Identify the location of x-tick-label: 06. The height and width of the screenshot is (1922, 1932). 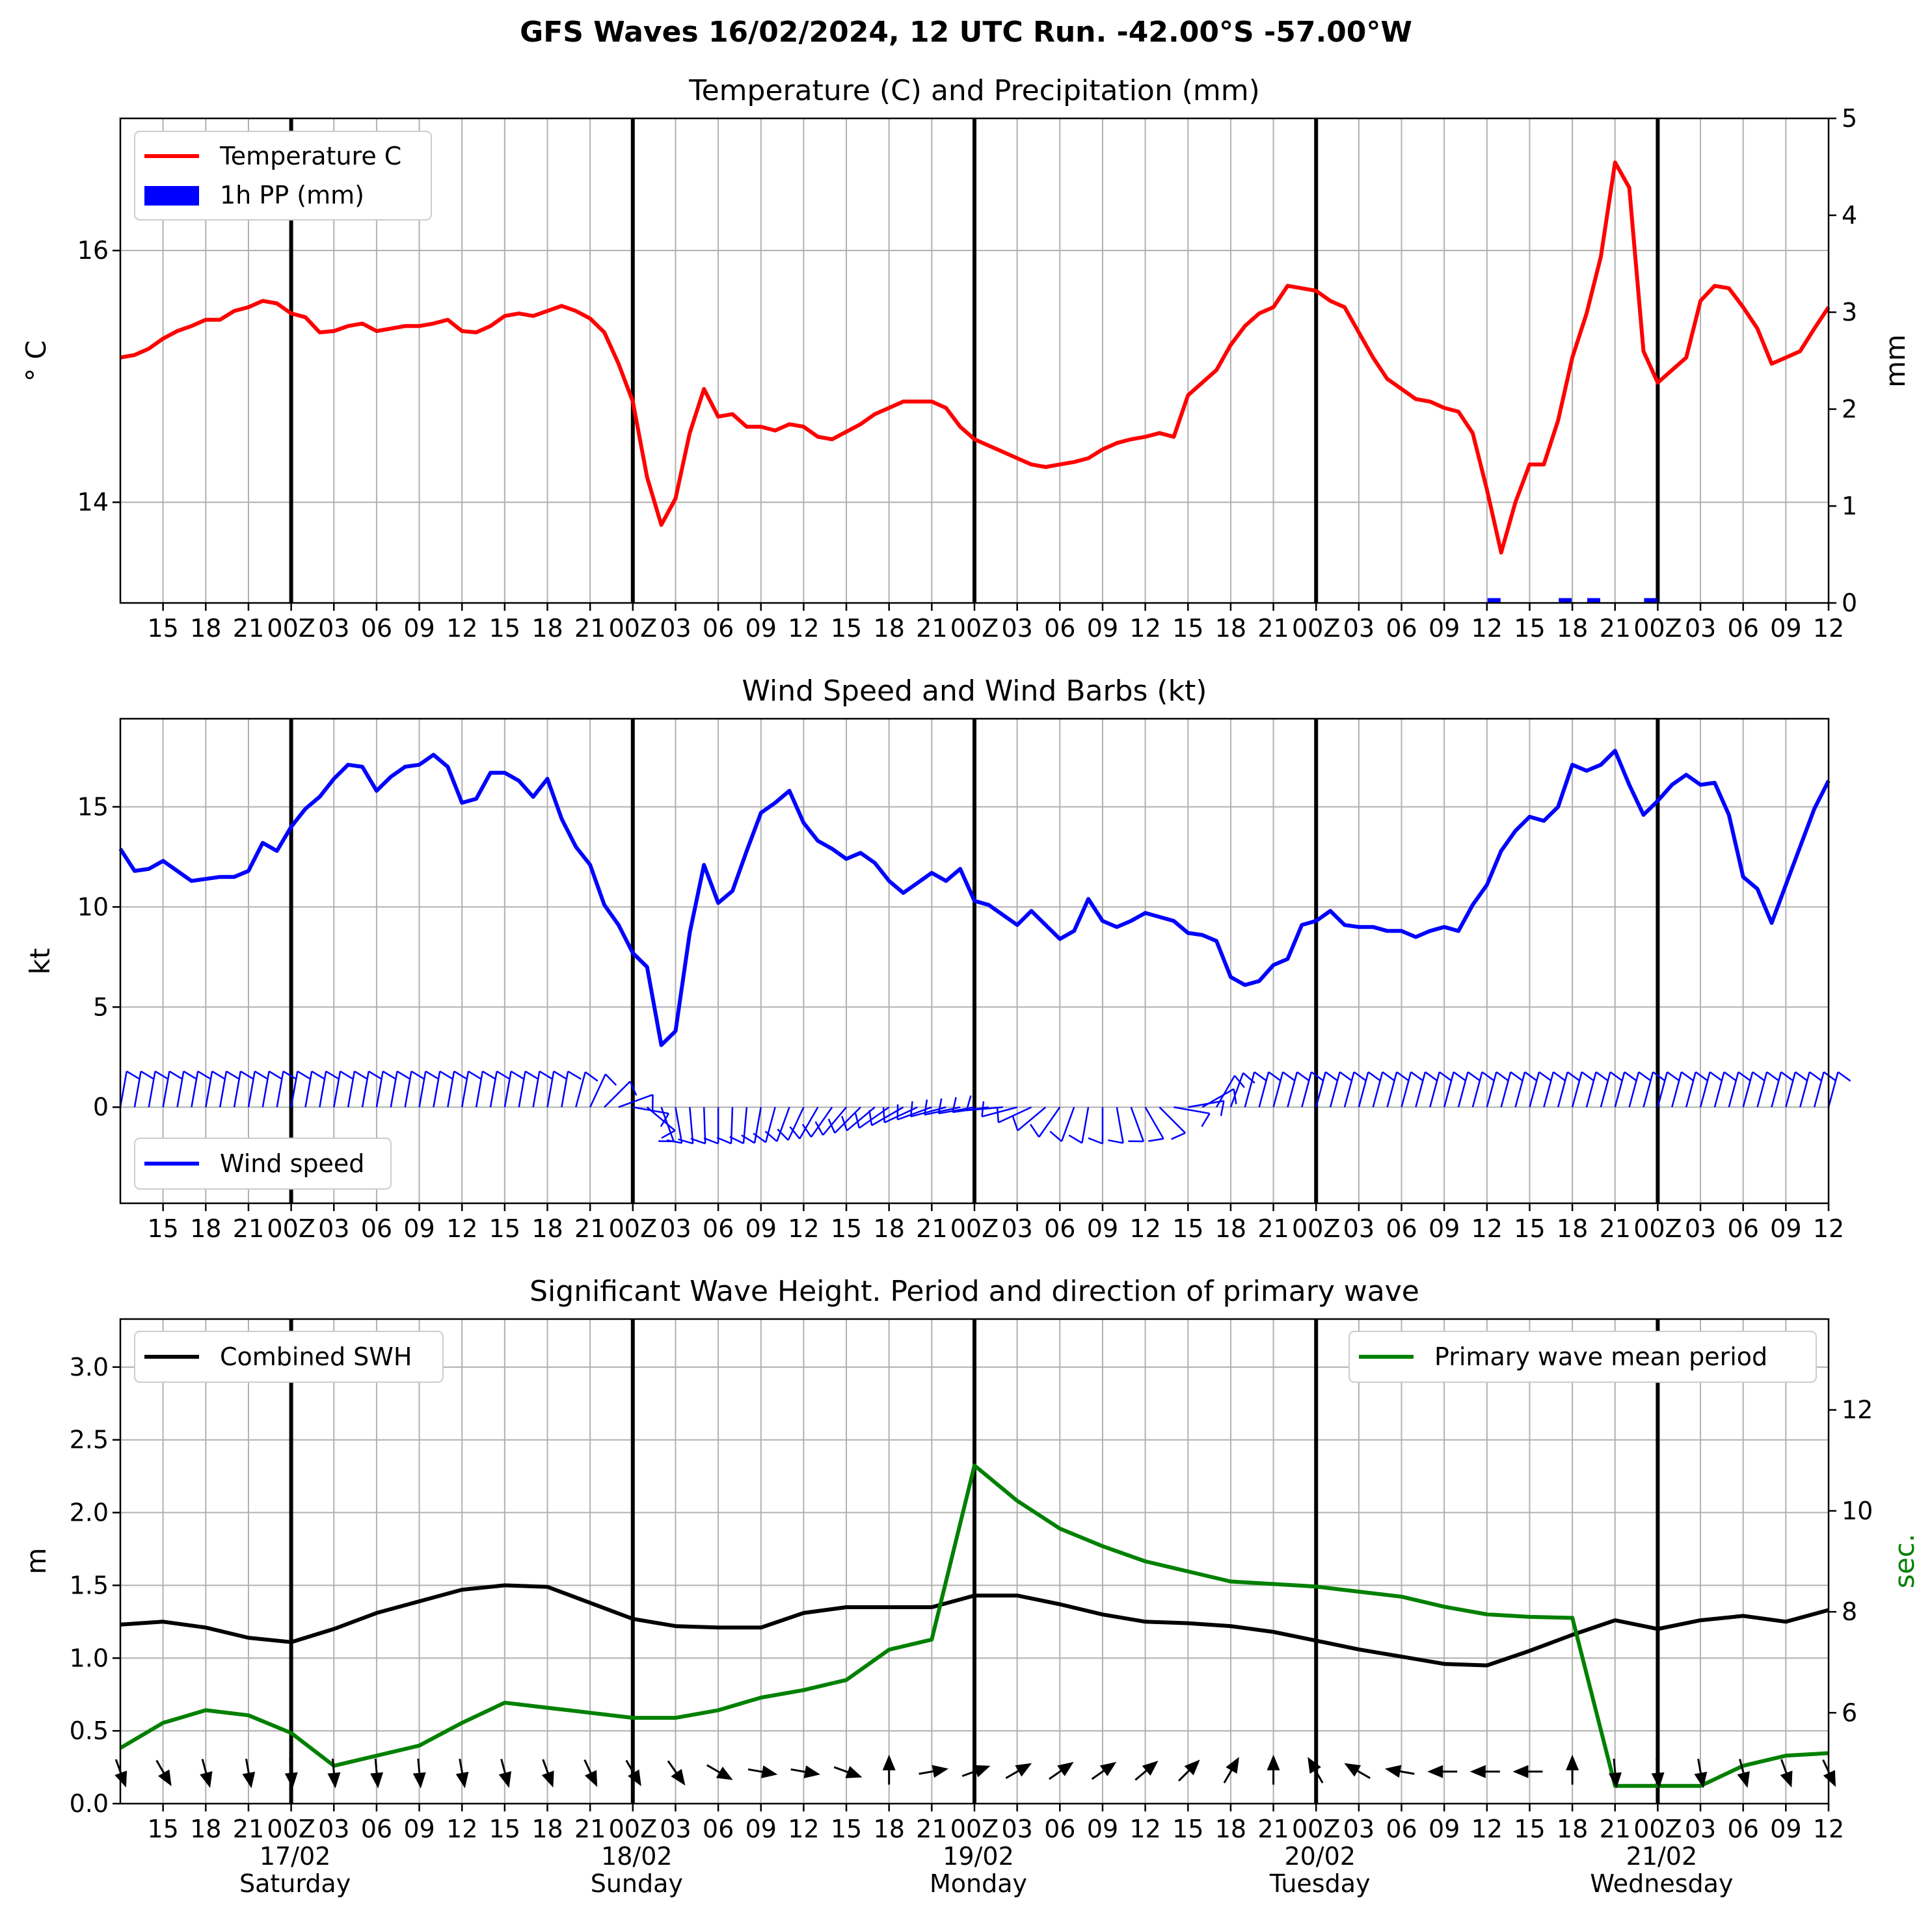
(1059, 1829).